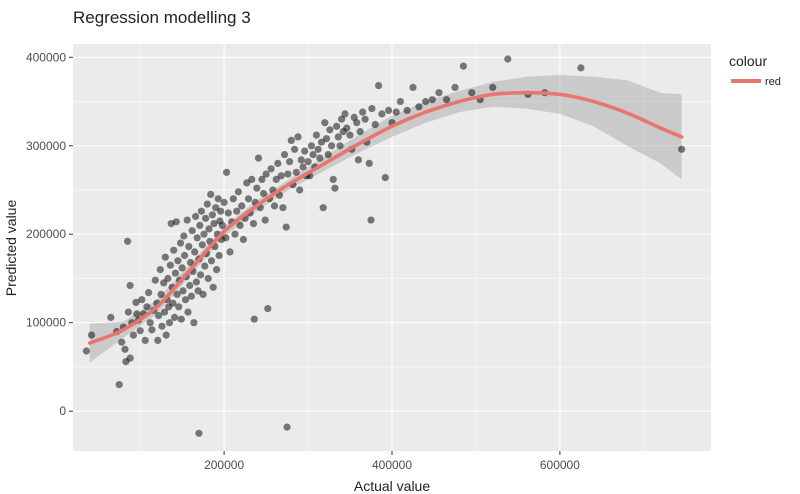 This screenshot has height=494, width=800. I want to click on x-axis-ticks: 200000 400000 600000, so click(392, 461).